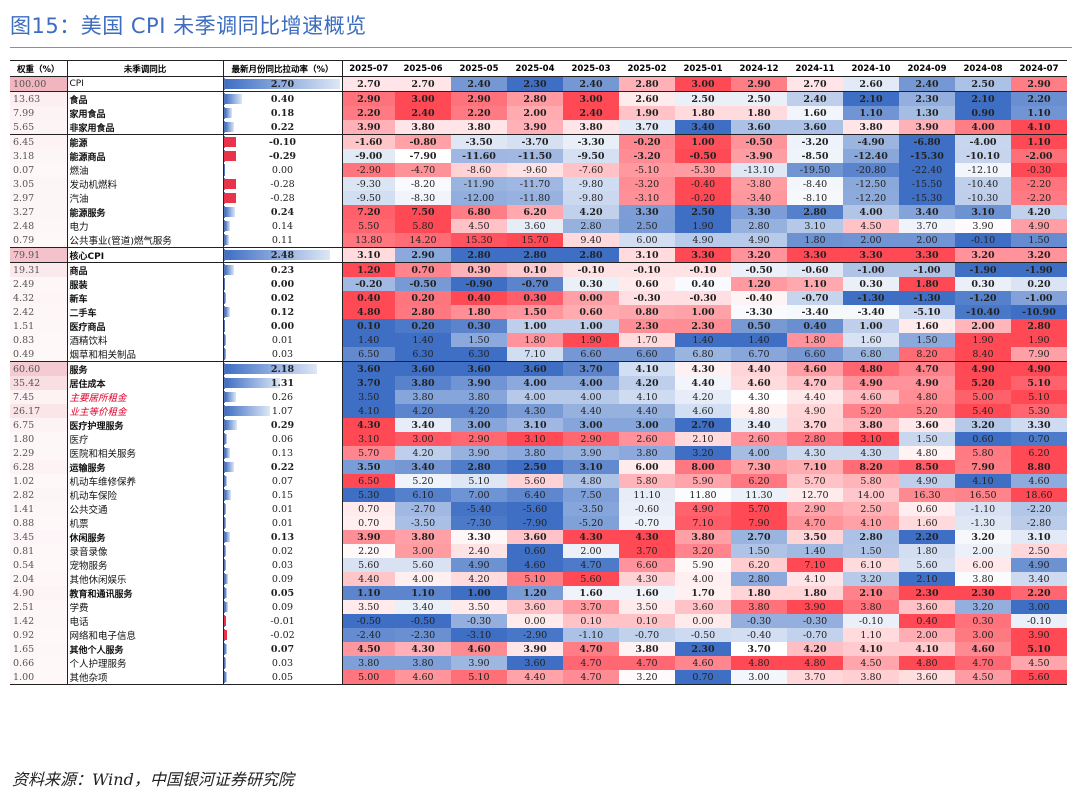  I want to click on heat-cell: 0.60, so click(535, 551).